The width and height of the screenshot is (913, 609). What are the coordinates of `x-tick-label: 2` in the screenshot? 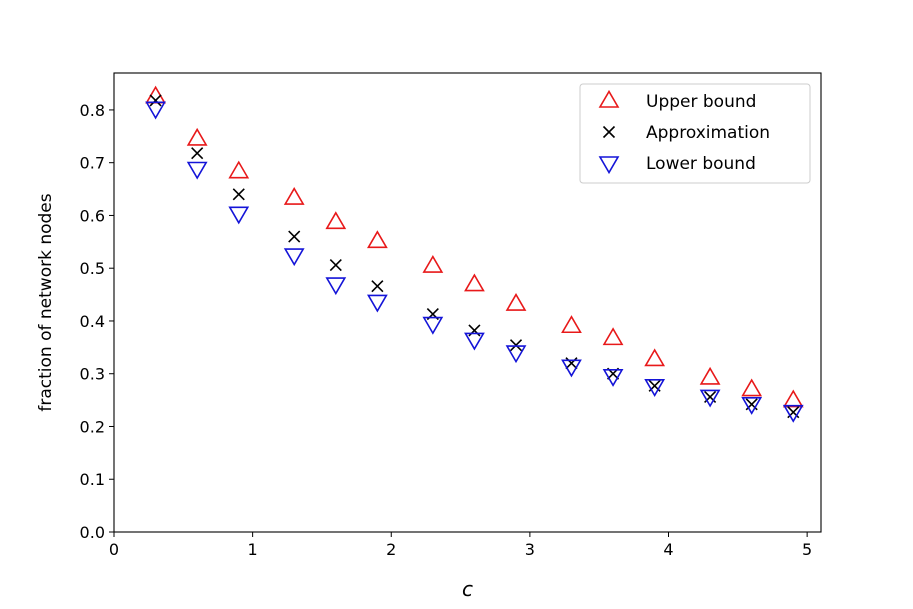 It's located at (391, 549).